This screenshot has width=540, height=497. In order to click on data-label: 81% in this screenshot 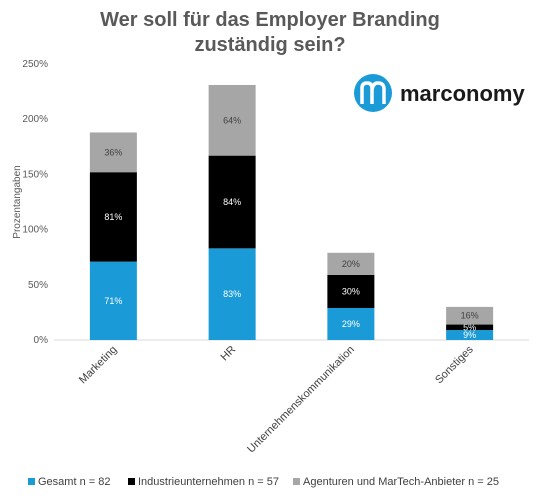, I will do `click(113, 217)`.